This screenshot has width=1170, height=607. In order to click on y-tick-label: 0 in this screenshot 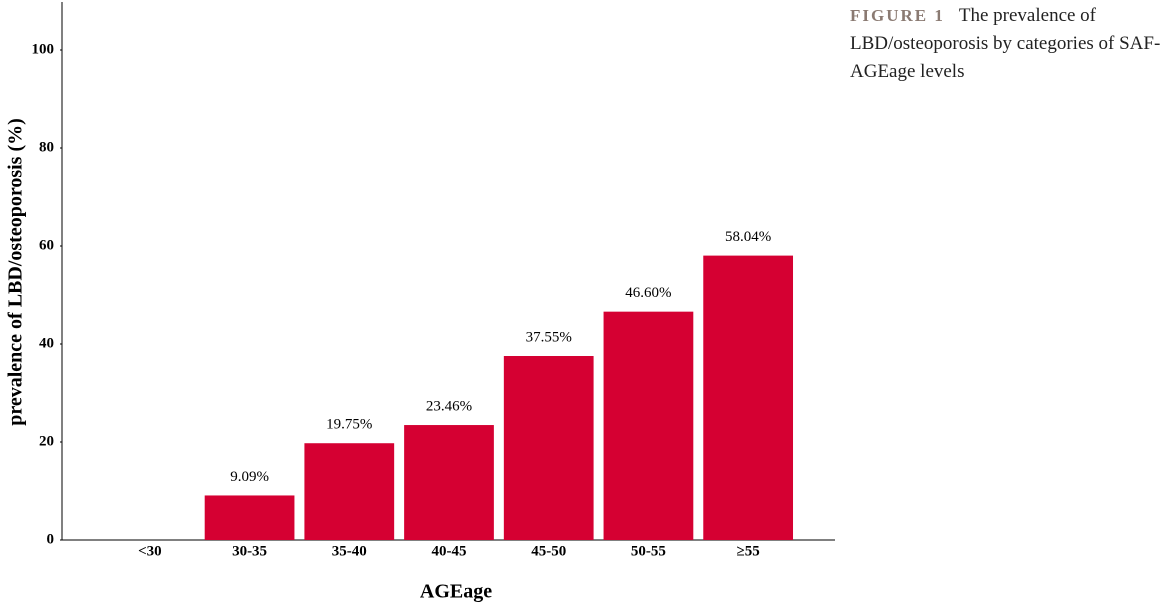, I will do `click(51, 539)`.